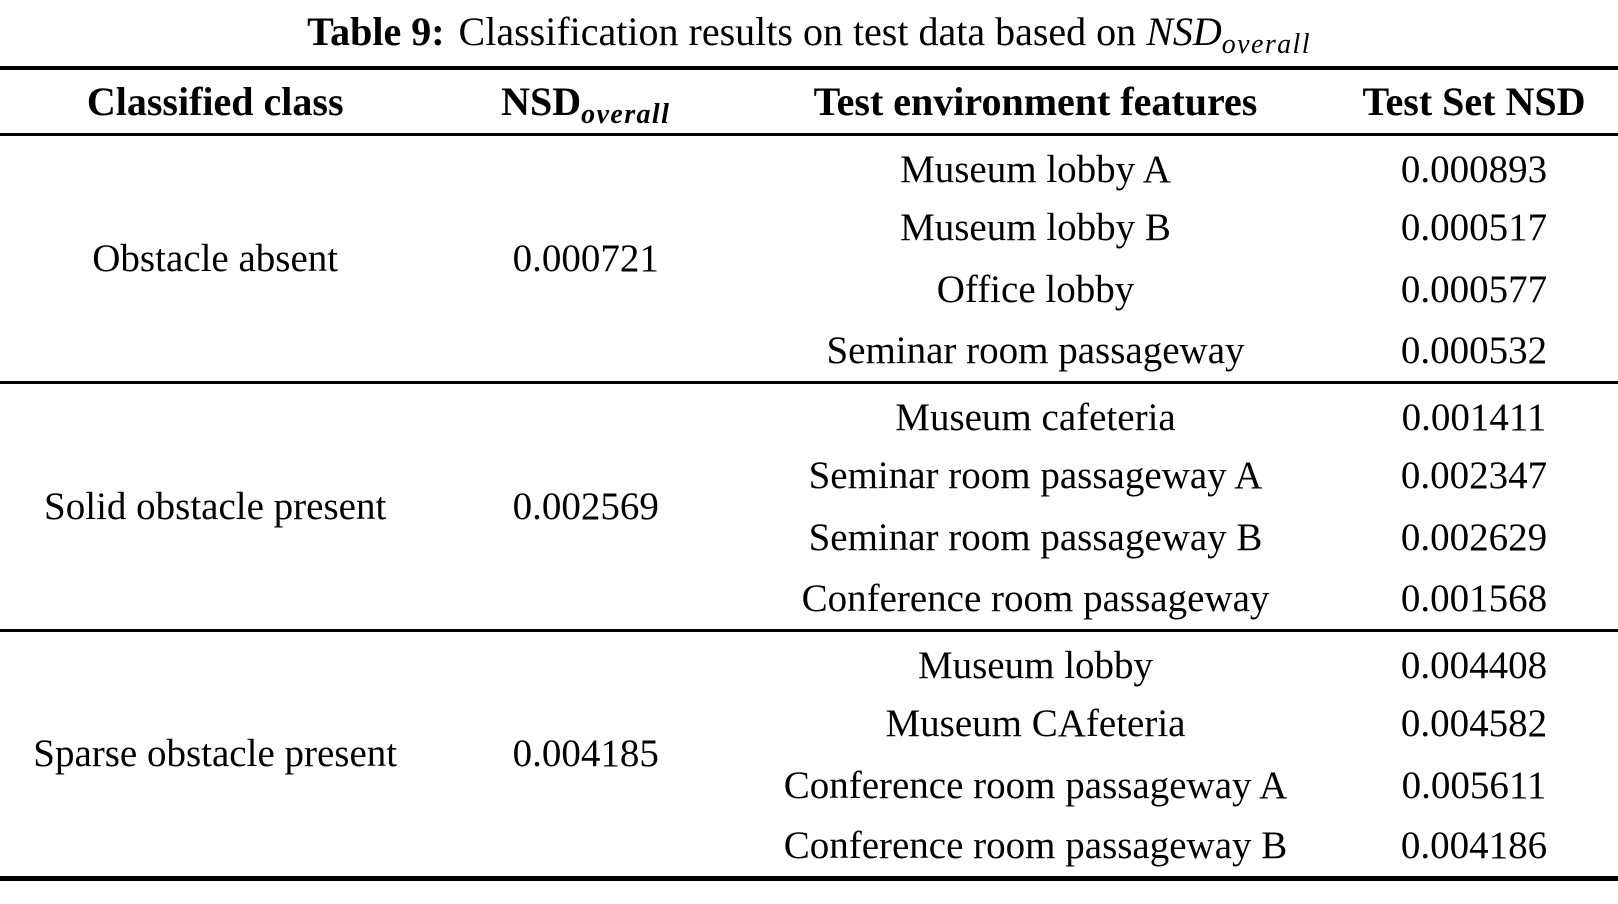 Image resolution: width=1618 pixels, height=904 pixels. I want to click on table-row: Seminar room passageway A 0.002347, so click(809, 475).